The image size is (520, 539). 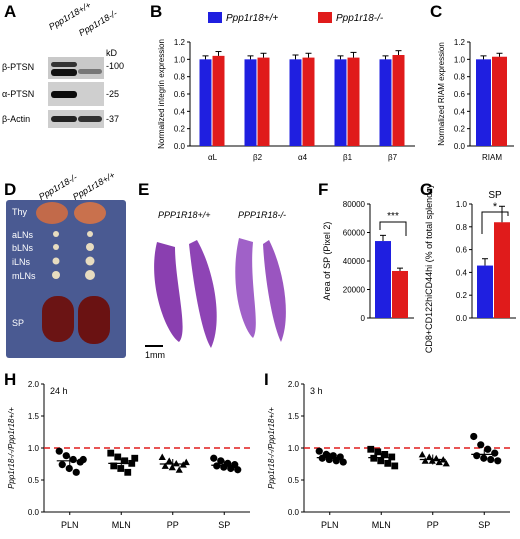 What do you see at coordinates (213, 157) in the screenshot?
I see `x-tick-label: αL` at bounding box center [213, 157].